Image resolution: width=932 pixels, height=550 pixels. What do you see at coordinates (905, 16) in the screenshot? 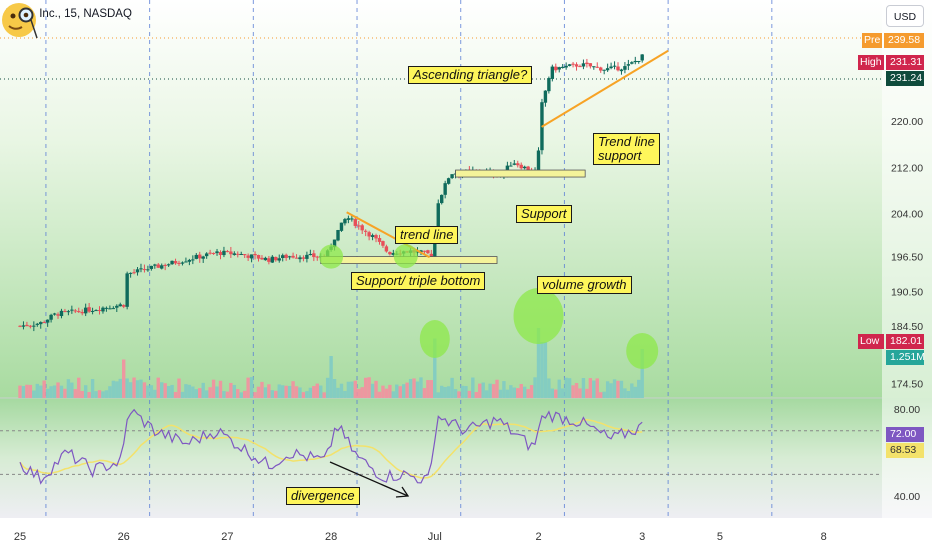
I see `currency-button: USD` at bounding box center [905, 16].